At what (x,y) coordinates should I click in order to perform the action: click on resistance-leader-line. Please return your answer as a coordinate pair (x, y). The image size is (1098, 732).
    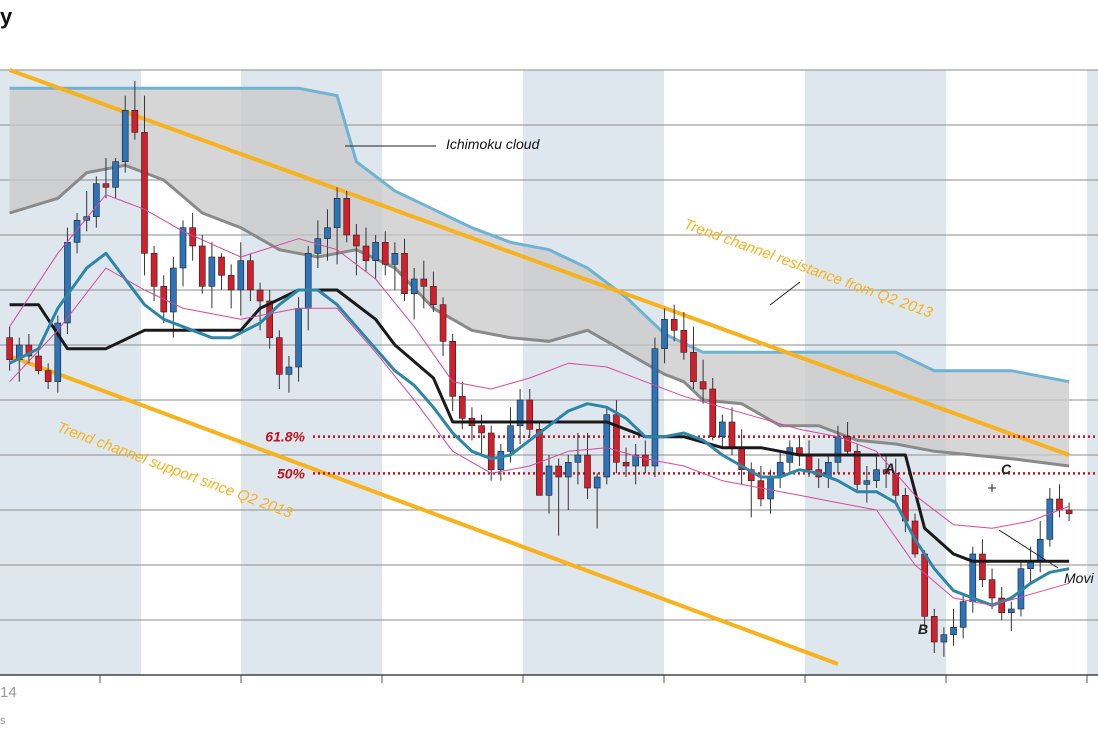
    Looking at the image, I should click on (785, 293).